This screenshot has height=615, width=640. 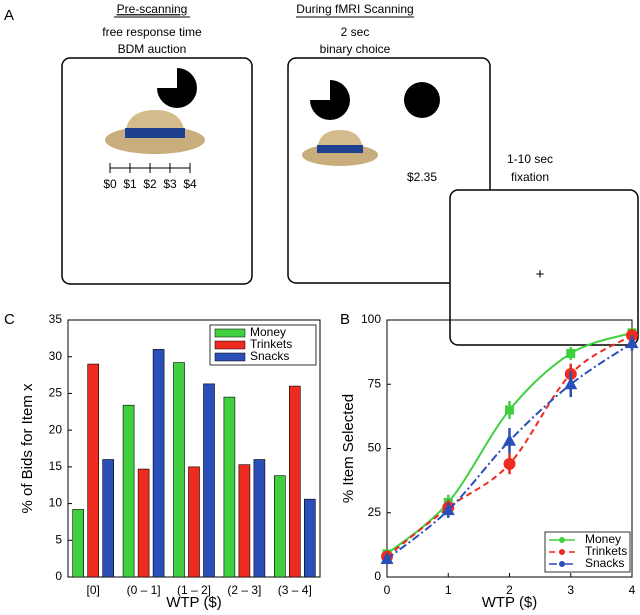 What do you see at coordinates (194, 590) in the screenshot?
I see `x-tick-label: (1 – 2]` at bounding box center [194, 590].